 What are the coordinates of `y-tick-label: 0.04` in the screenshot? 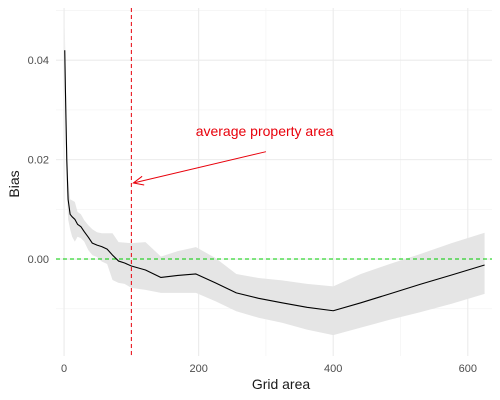 It's located at (38, 61).